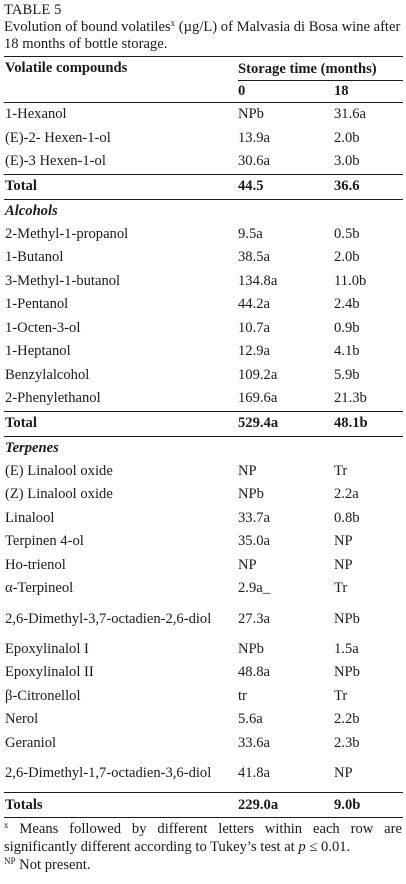 This screenshot has height=884, width=406. Describe the element at coordinates (36, 114) in the screenshot. I see `compound-name-cell: 1-Hexanol` at that location.